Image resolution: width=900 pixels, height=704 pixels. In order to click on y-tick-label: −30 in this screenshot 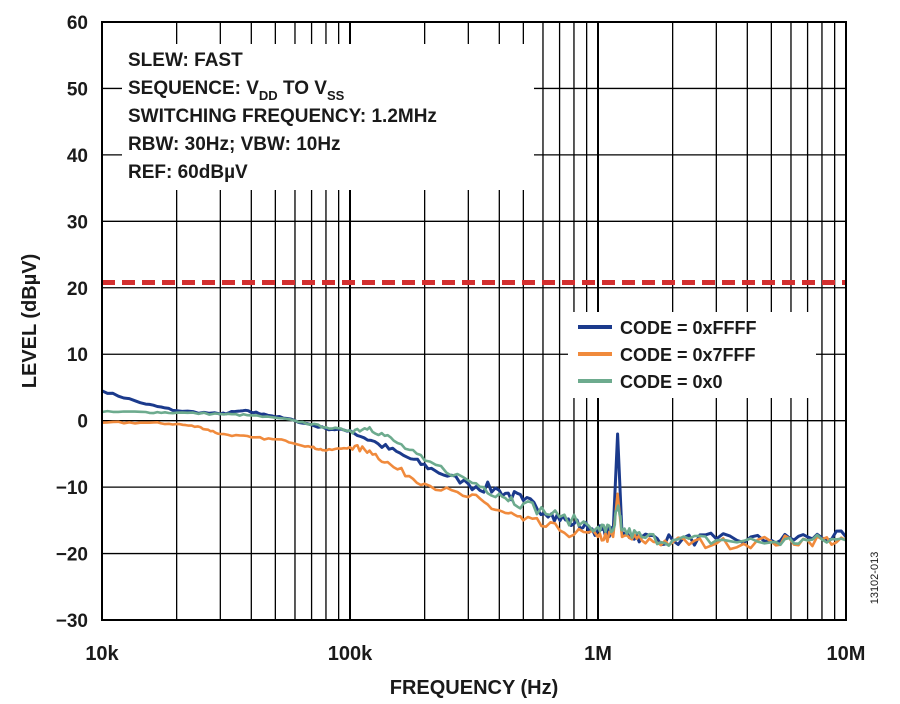, I will do `click(72, 621)`.